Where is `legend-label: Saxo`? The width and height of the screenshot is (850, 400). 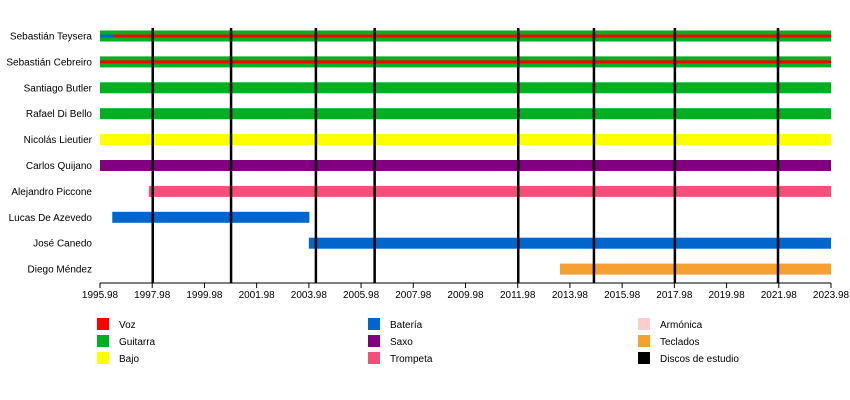 legend-label: Saxo is located at coordinates (401, 342).